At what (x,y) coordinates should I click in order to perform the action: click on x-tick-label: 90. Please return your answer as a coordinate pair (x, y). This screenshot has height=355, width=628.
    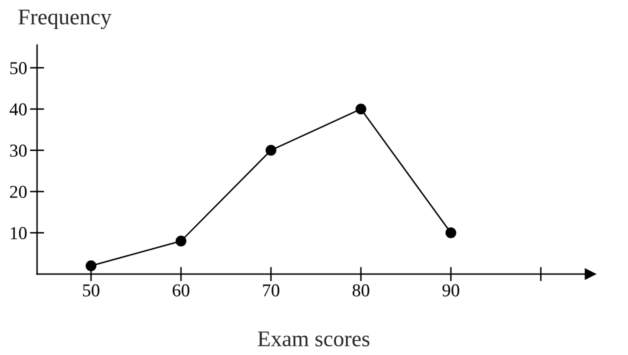
    Looking at the image, I should click on (451, 290).